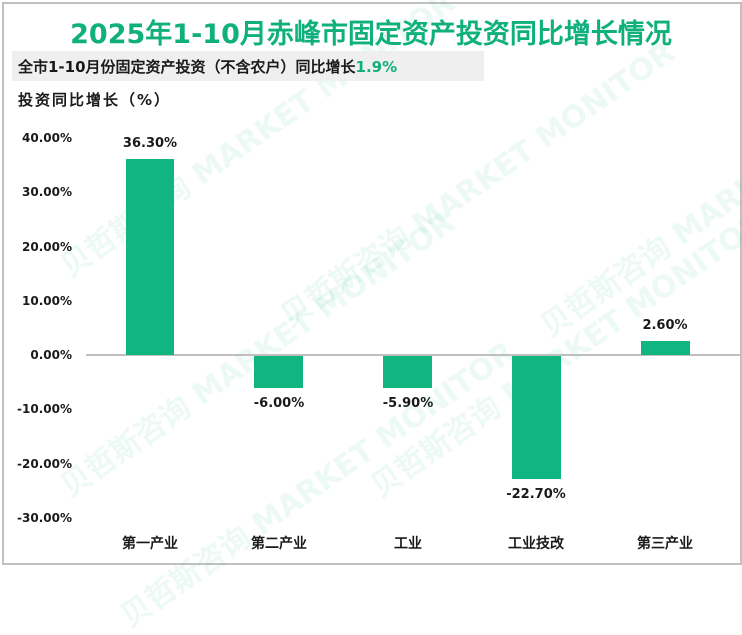 The image size is (742, 635). I want to click on y-tick: -10.00%, so click(44, 409).